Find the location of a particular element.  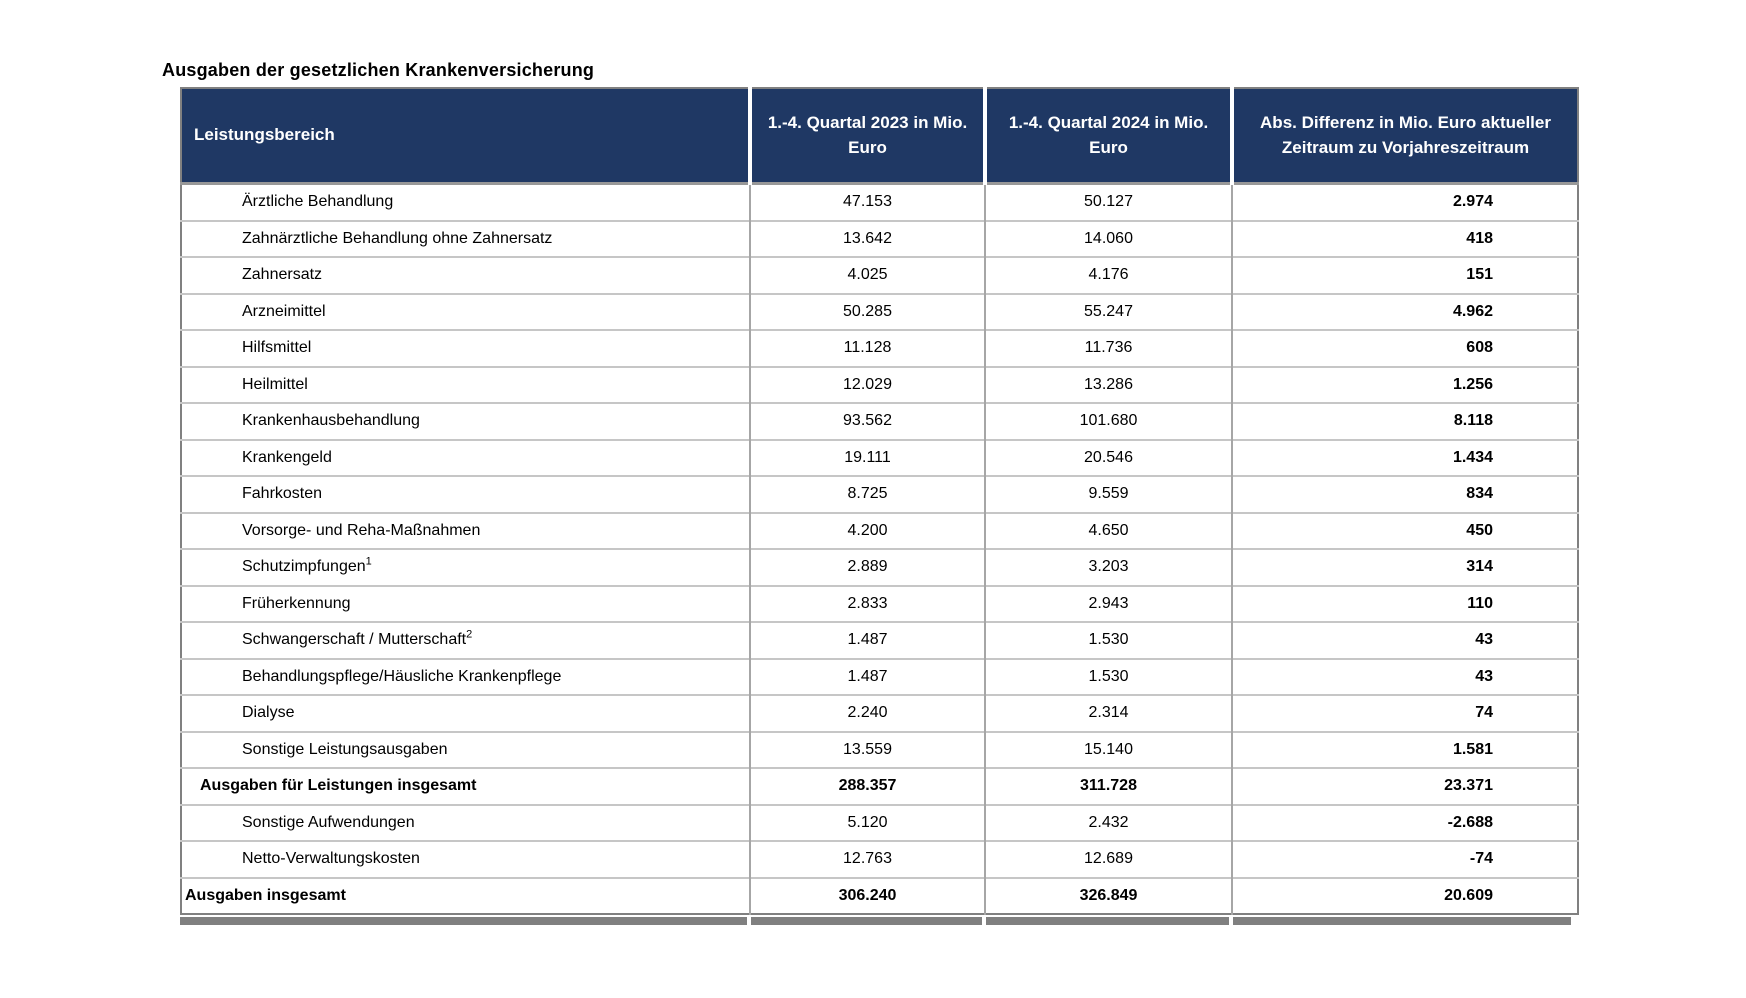

value-2024: 50.127 is located at coordinates (1108, 201).